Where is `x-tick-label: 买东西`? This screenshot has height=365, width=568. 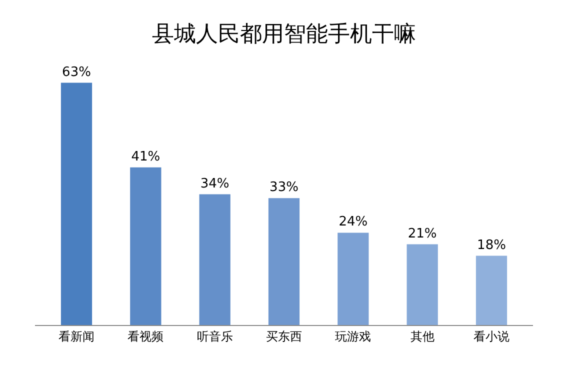
x-tick-label: 买东西 is located at coordinates (284, 336).